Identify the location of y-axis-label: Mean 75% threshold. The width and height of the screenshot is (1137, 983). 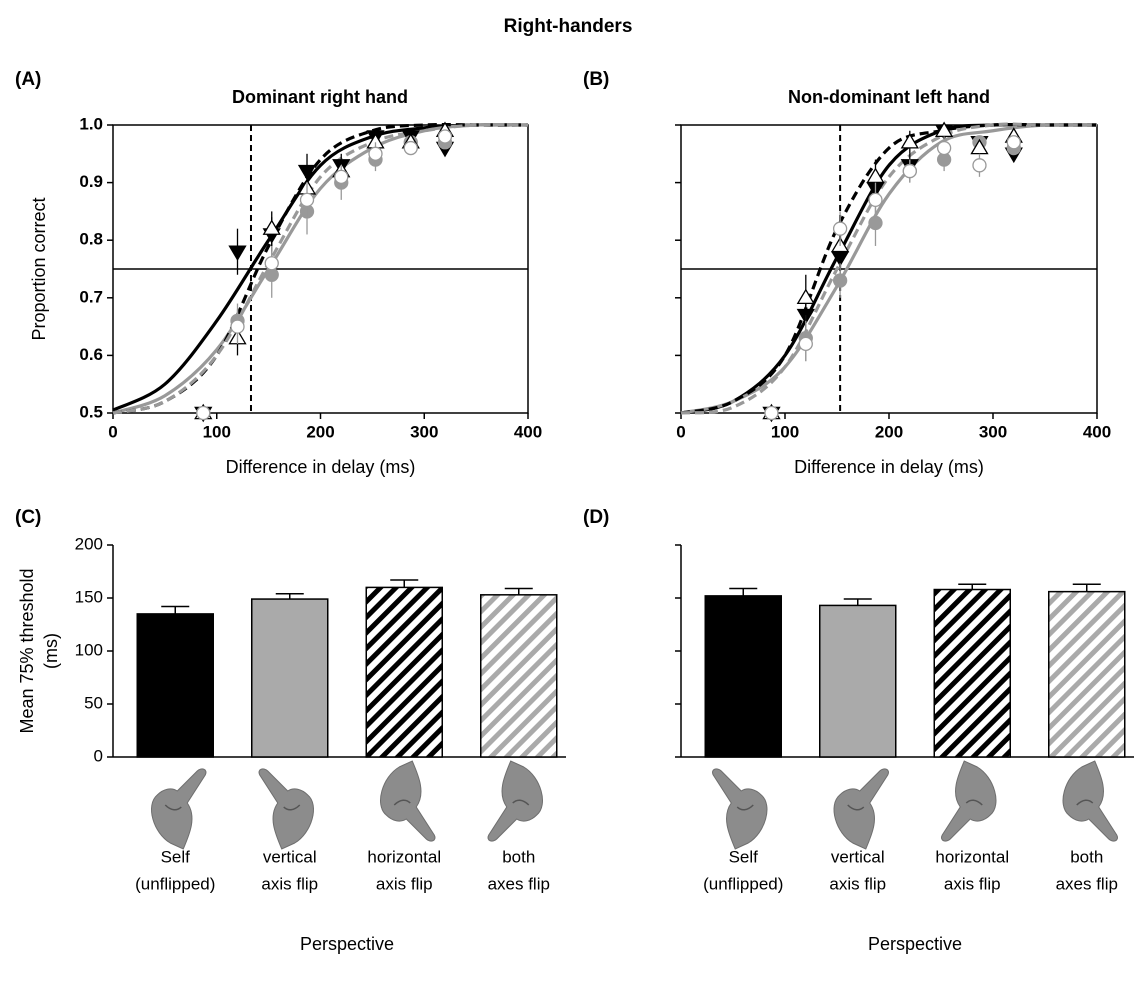
(27, 650).